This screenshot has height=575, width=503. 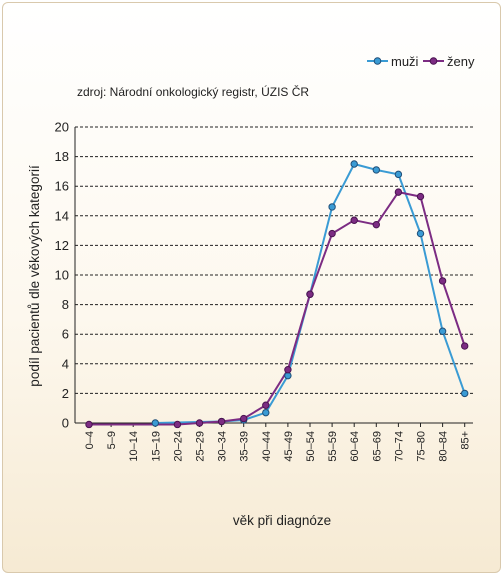 What do you see at coordinates (461, 61) in the screenshot?
I see `legend-label-zeny: ženy` at bounding box center [461, 61].